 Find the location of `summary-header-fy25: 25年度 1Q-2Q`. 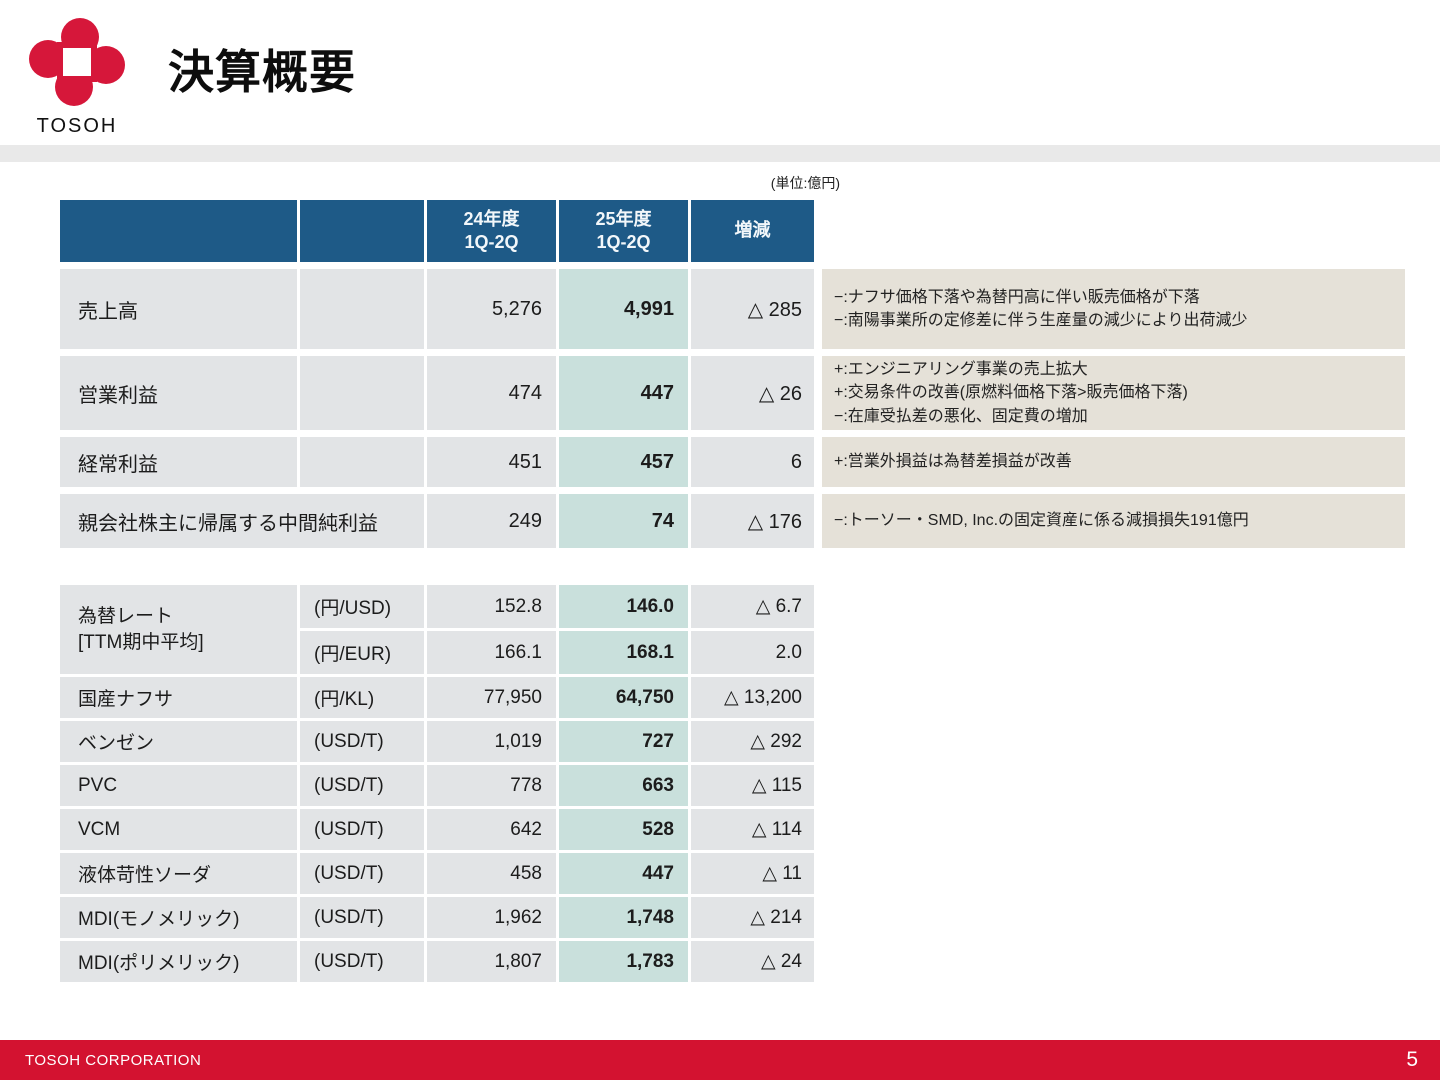

summary-header-fy25: 25年度 1Q-2Q is located at coordinates (623, 231).